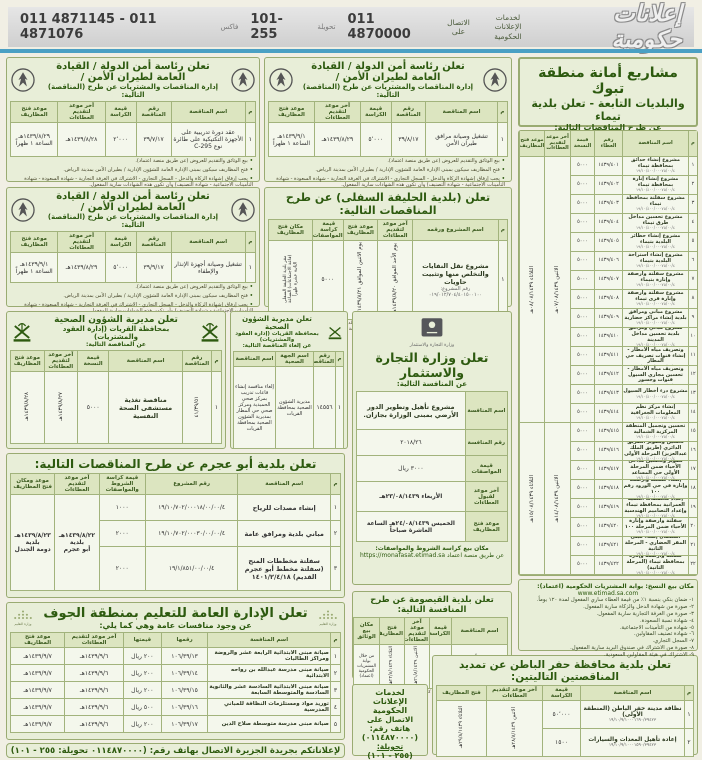 The height and width of the screenshot is (760, 702). Describe the element at coordinates (191, 507) in the screenshot. I see `project-number: ١٩/١٠/٧٠٢/٠٠٠١٨/٠٠/٠٠/٤` at that location.